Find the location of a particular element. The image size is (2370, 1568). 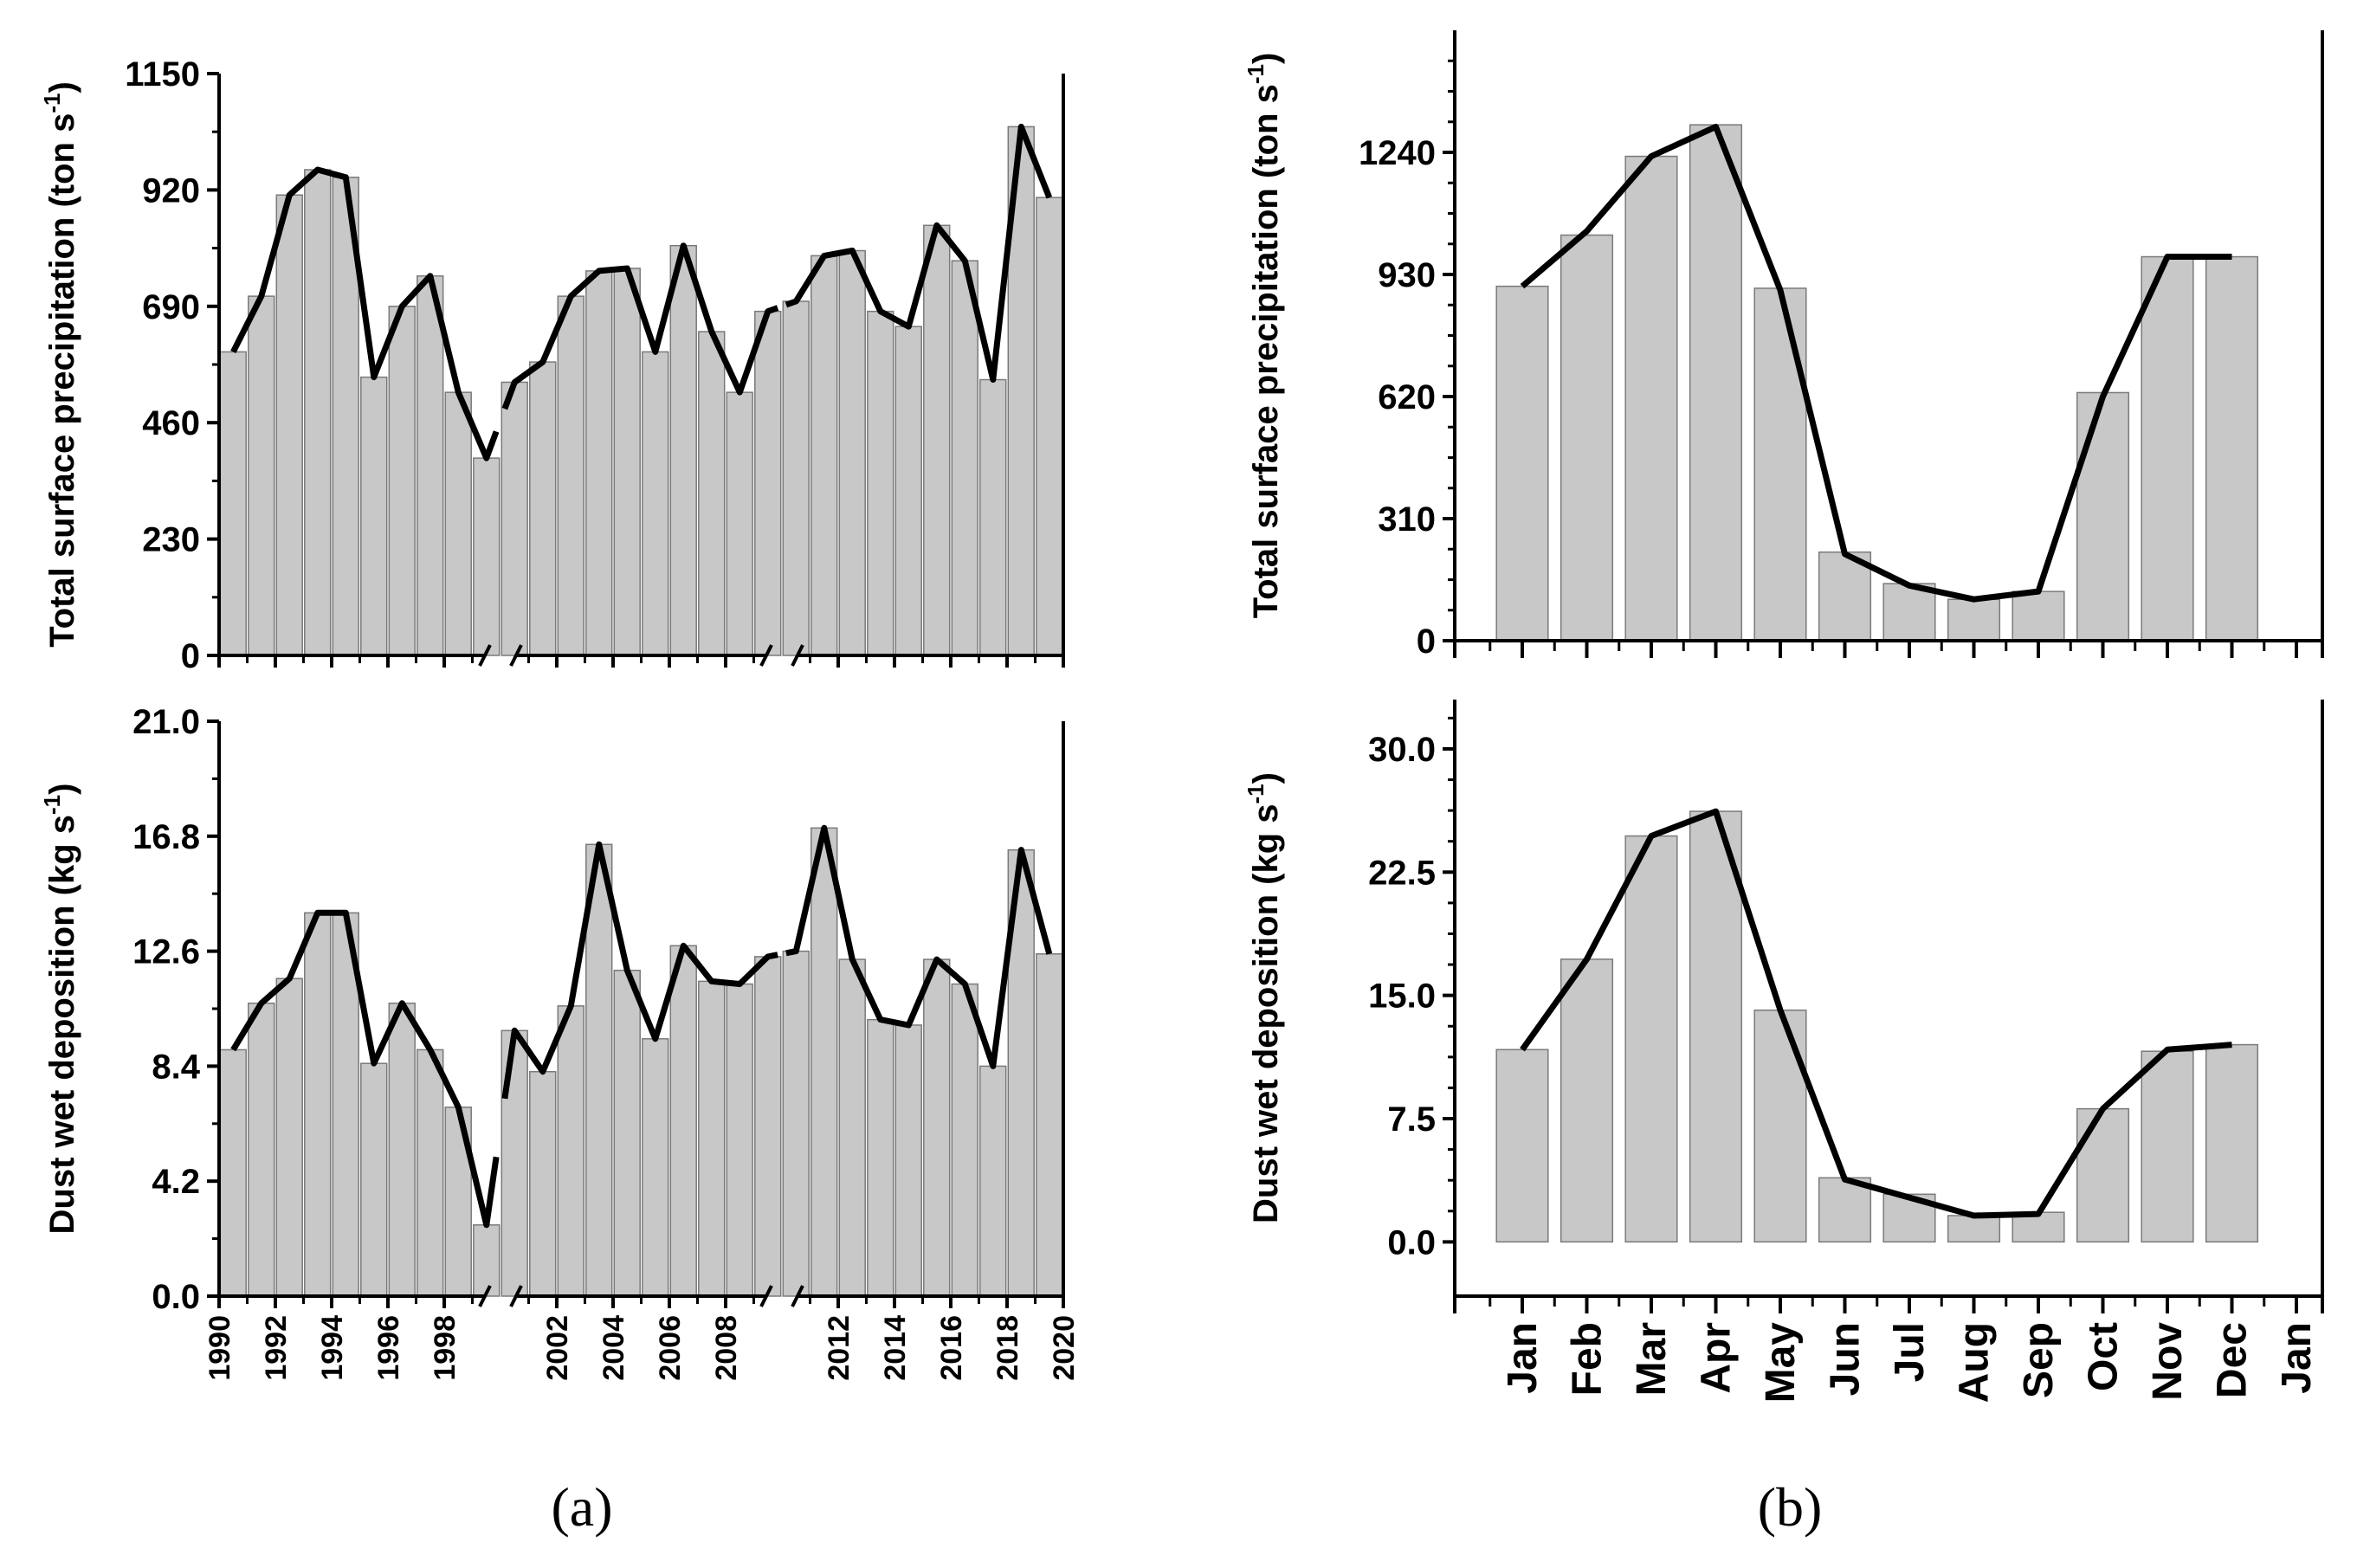

bar-a-bottom-2009 is located at coordinates (768, 1126).